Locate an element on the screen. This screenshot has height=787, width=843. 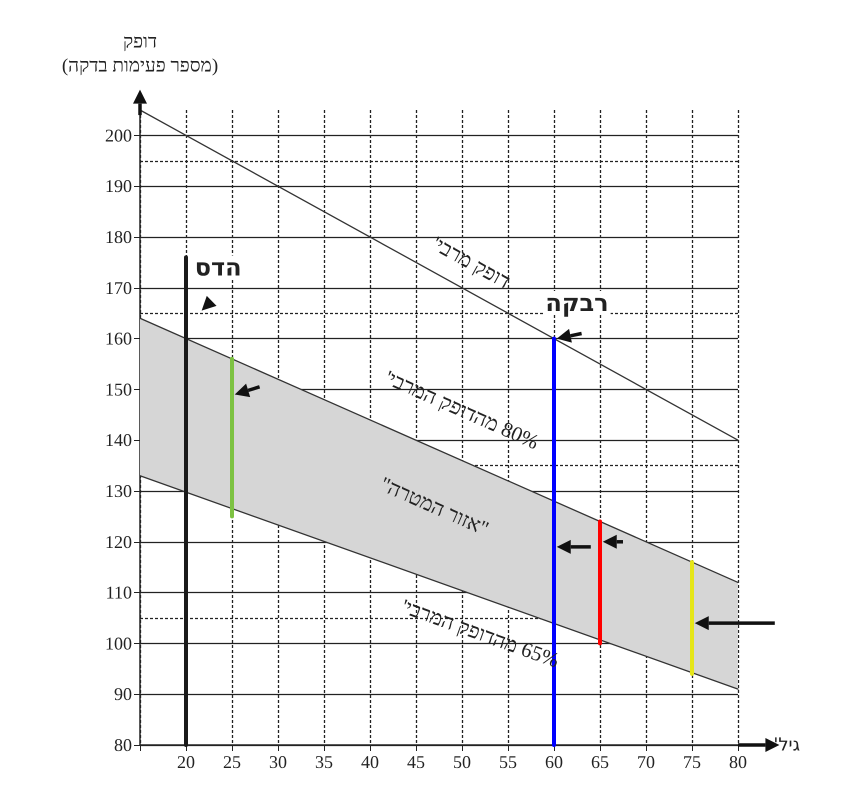
x-tick-label: 35 is located at coordinates (324, 762).